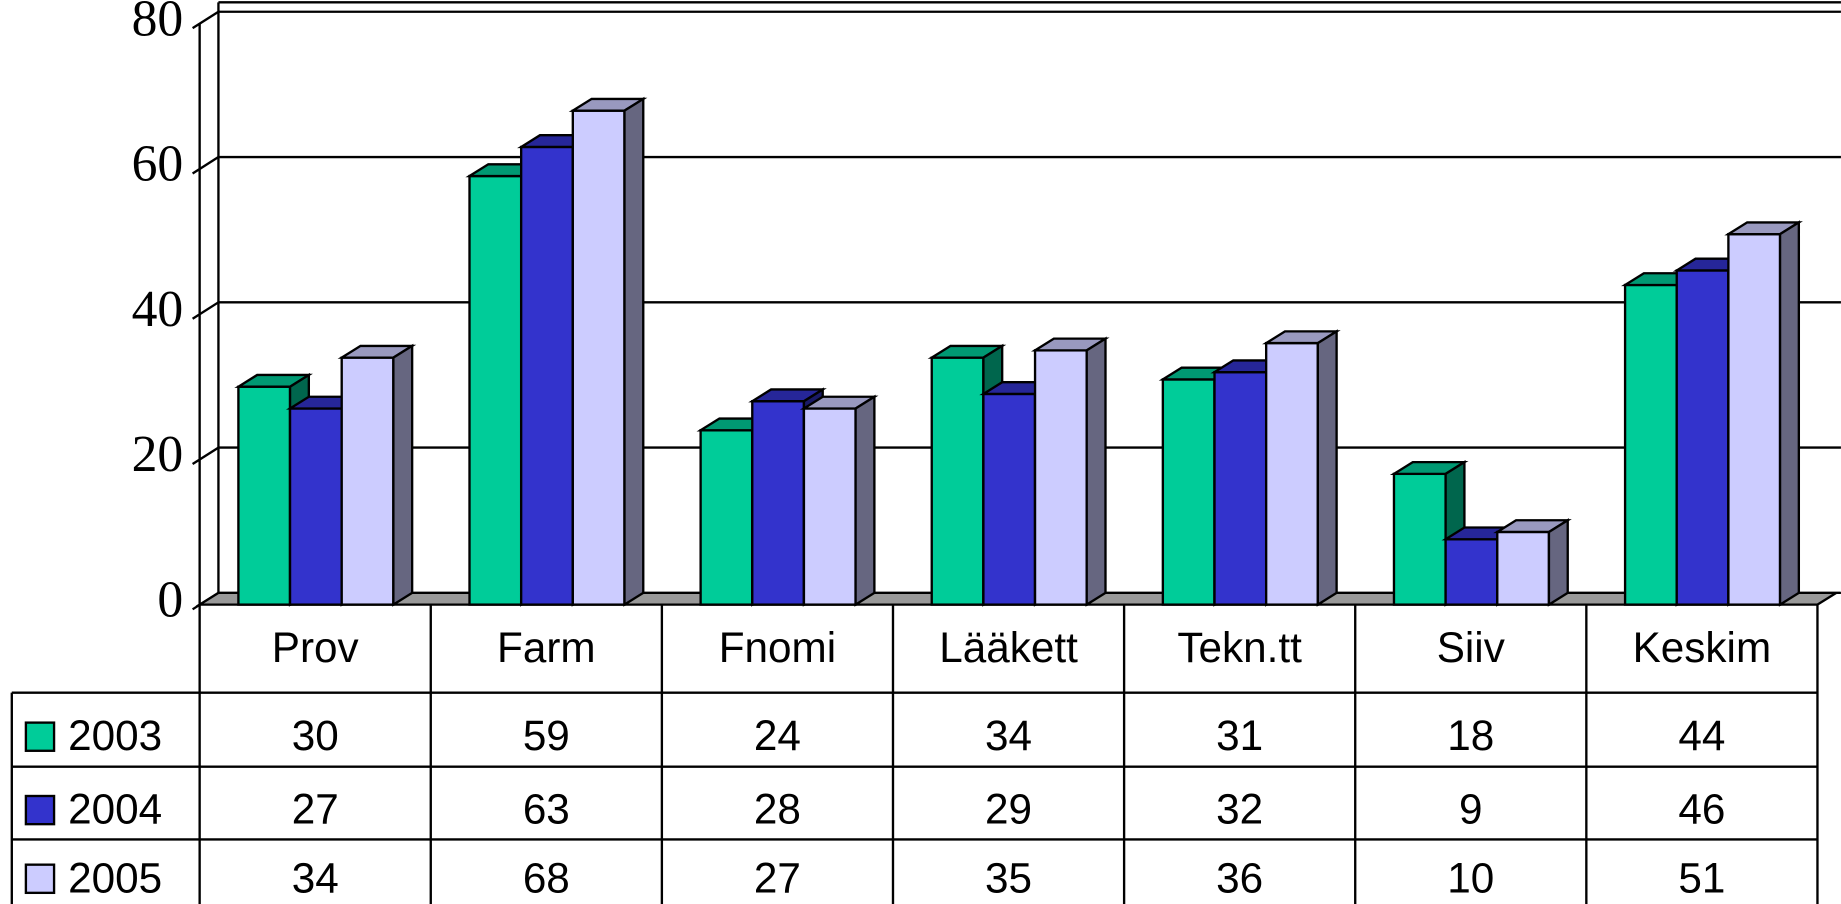 The width and height of the screenshot is (1841, 904). What do you see at coordinates (158, 454) in the screenshot?
I see `y-tick-label: 20` at bounding box center [158, 454].